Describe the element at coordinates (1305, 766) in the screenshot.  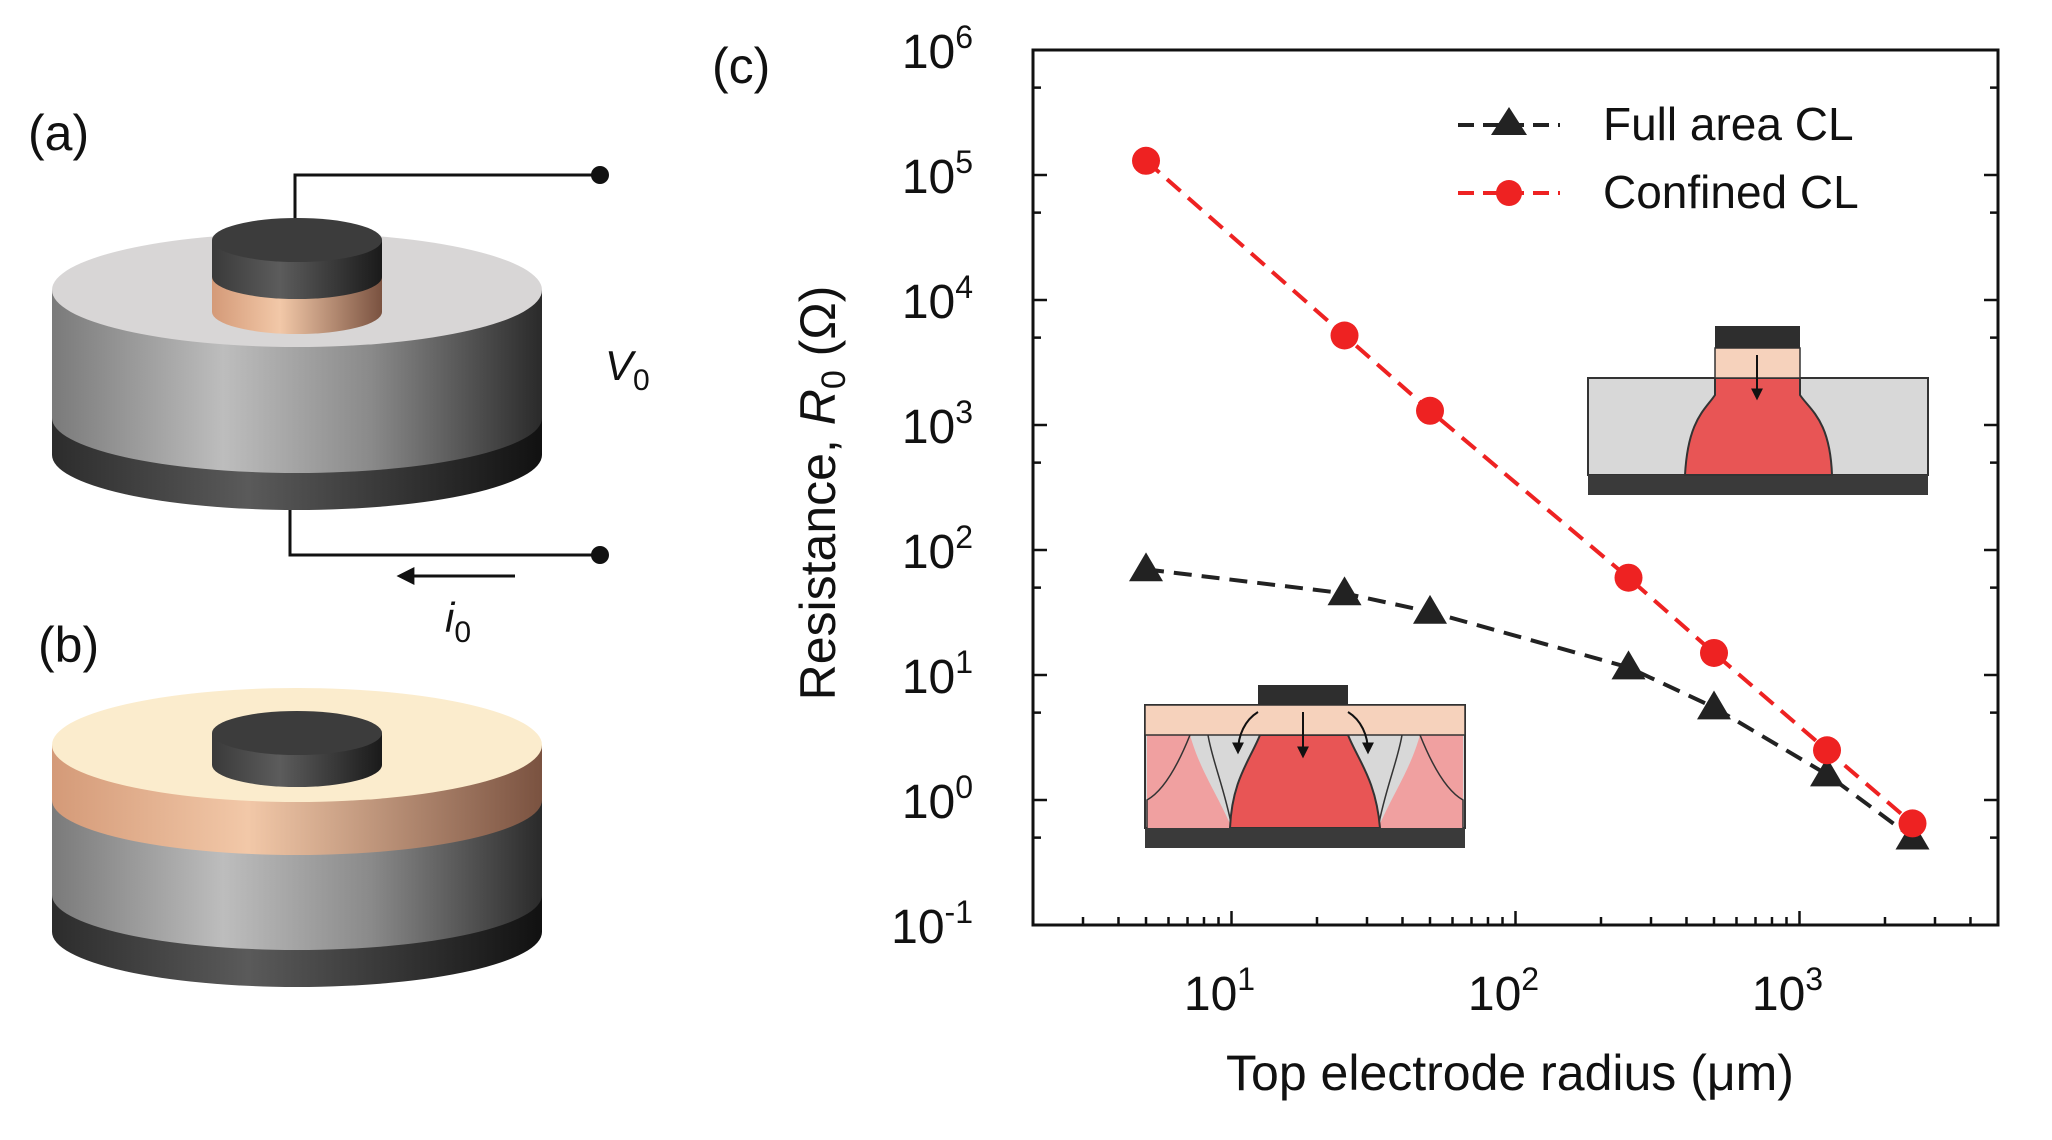
I see `inset-fullarea` at that location.